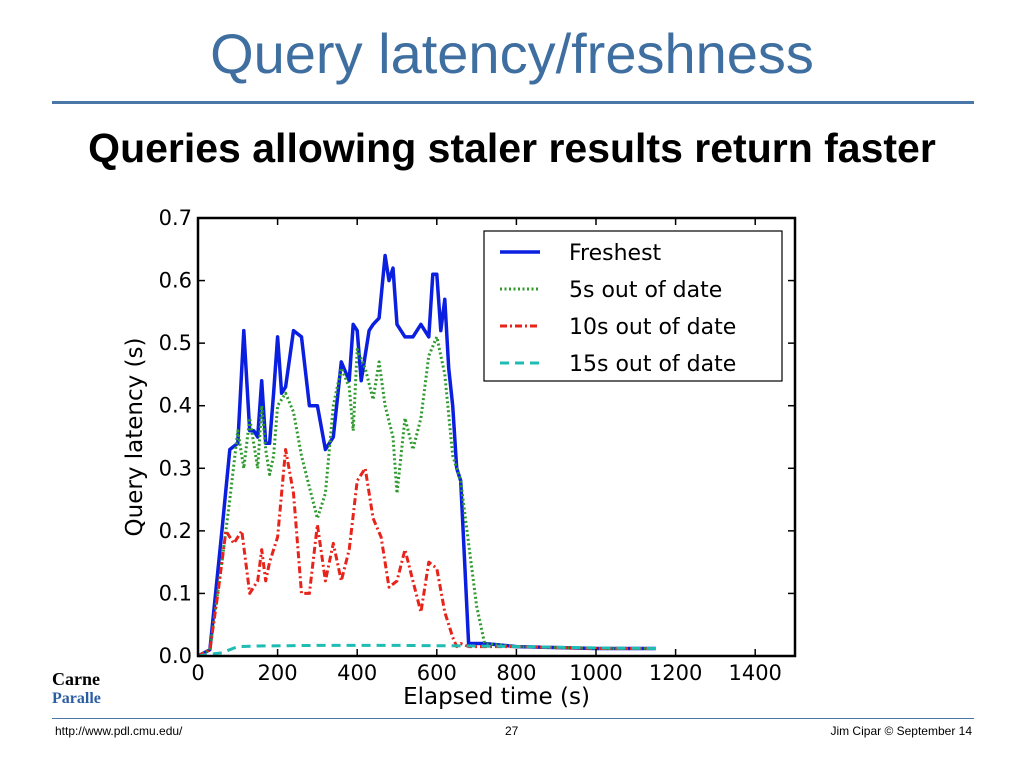  What do you see at coordinates (675, 673) in the screenshot?
I see `x-tick-label: 1200` at bounding box center [675, 673].